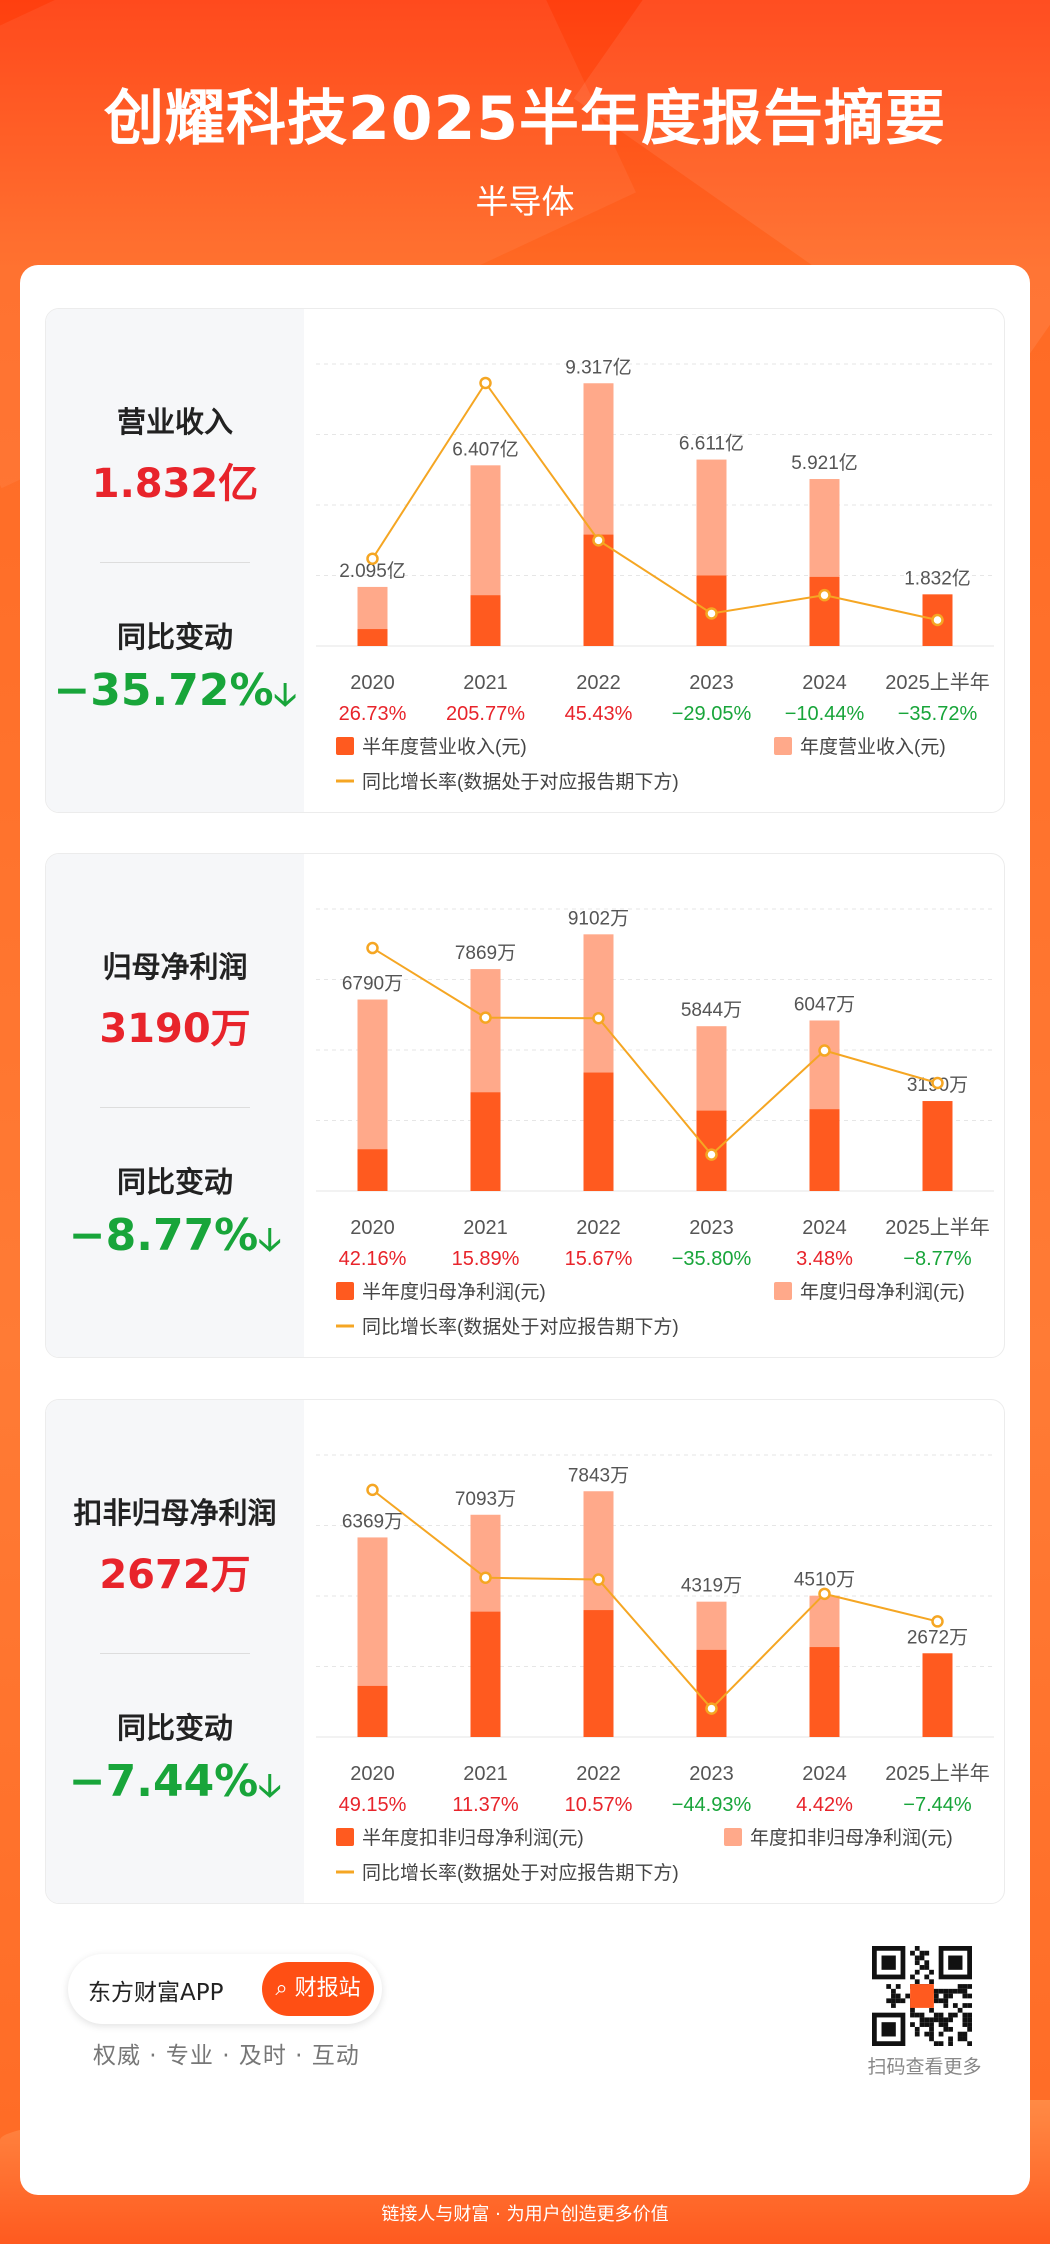 Image resolution: width=1050 pixels, height=2244 pixels. Describe the element at coordinates (825, 714) in the screenshot. I see `growth-rate-label: −10.44%` at that location.